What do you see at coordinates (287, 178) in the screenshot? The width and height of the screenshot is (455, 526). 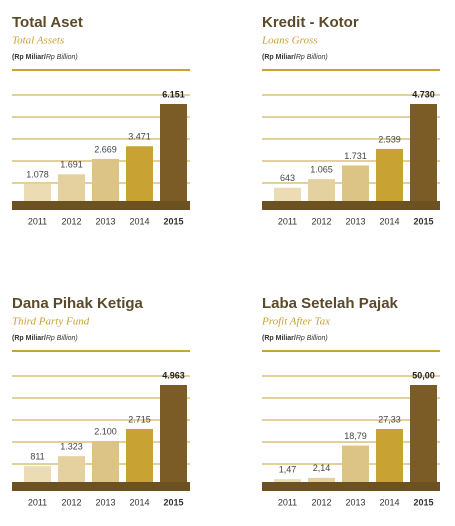 I see `value-label: 643` at bounding box center [287, 178].